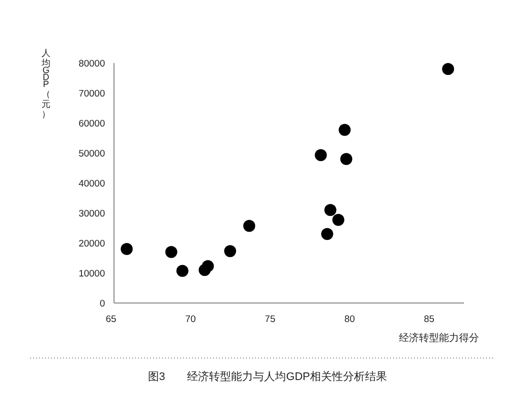 The width and height of the screenshot is (519, 397). I want to click on x-tick-label: 75, so click(270, 319).